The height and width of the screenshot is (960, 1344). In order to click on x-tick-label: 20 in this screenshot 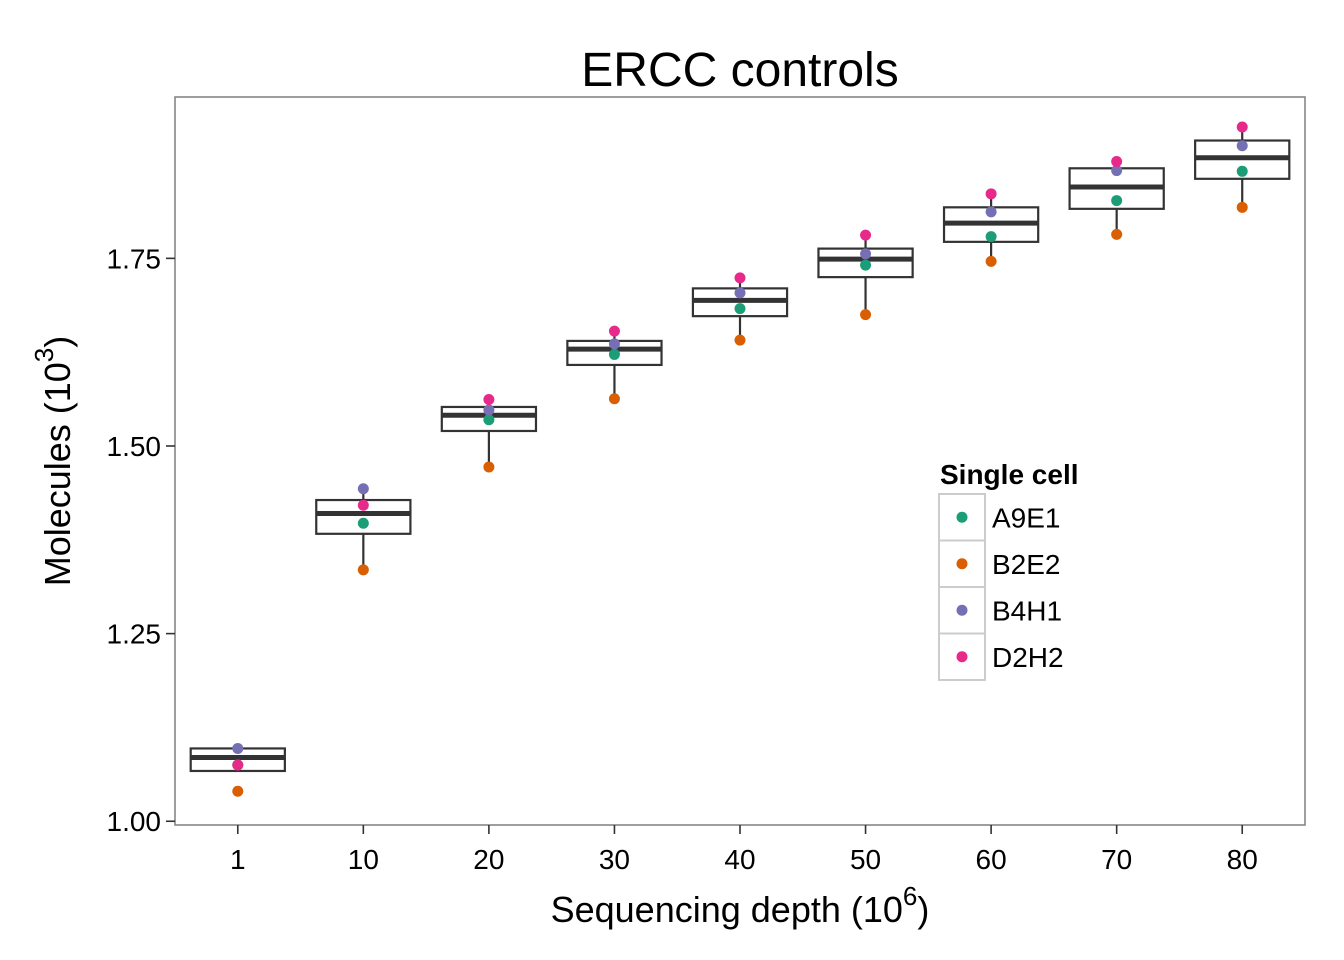, I will do `click(488, 859)`.